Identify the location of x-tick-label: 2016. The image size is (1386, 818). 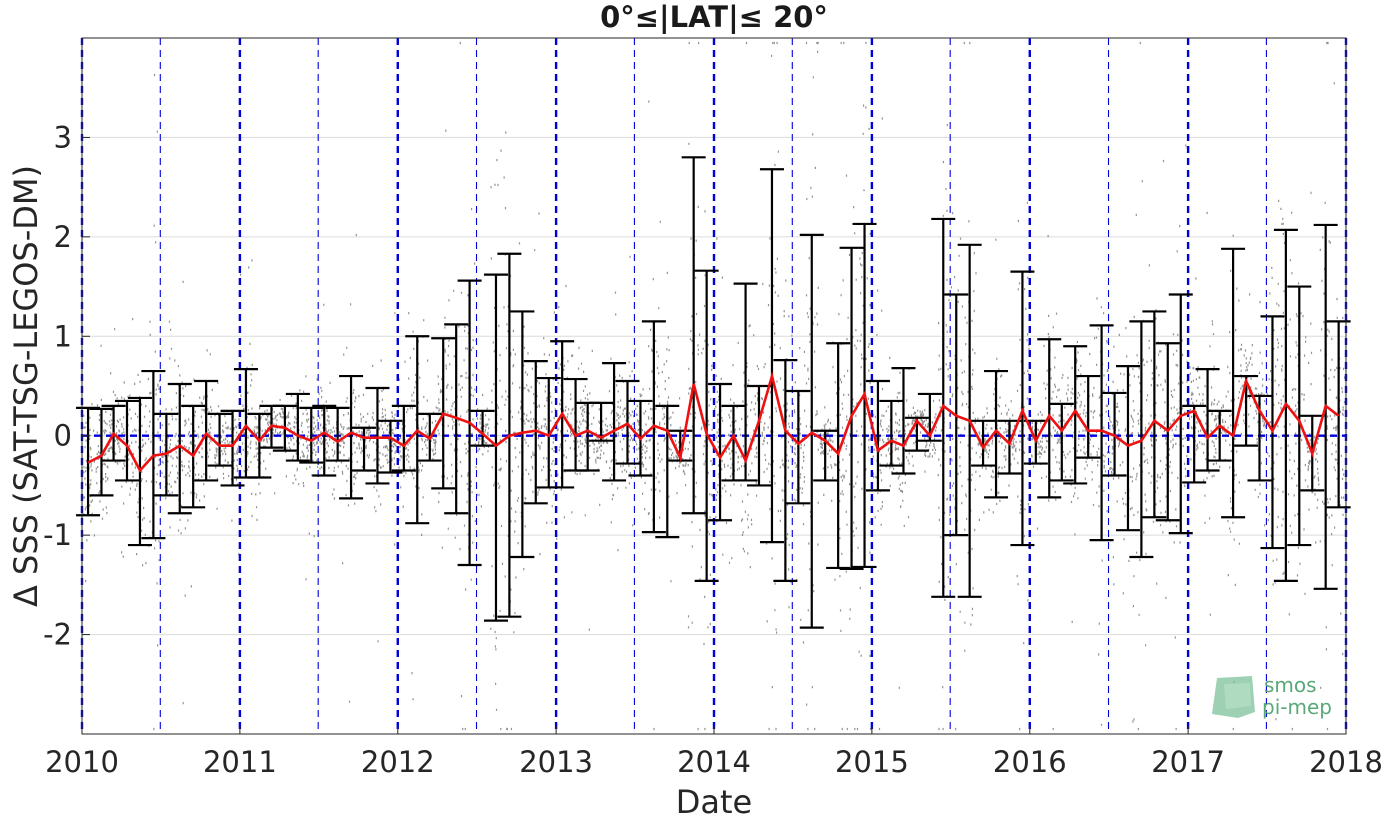
(1030, 762).